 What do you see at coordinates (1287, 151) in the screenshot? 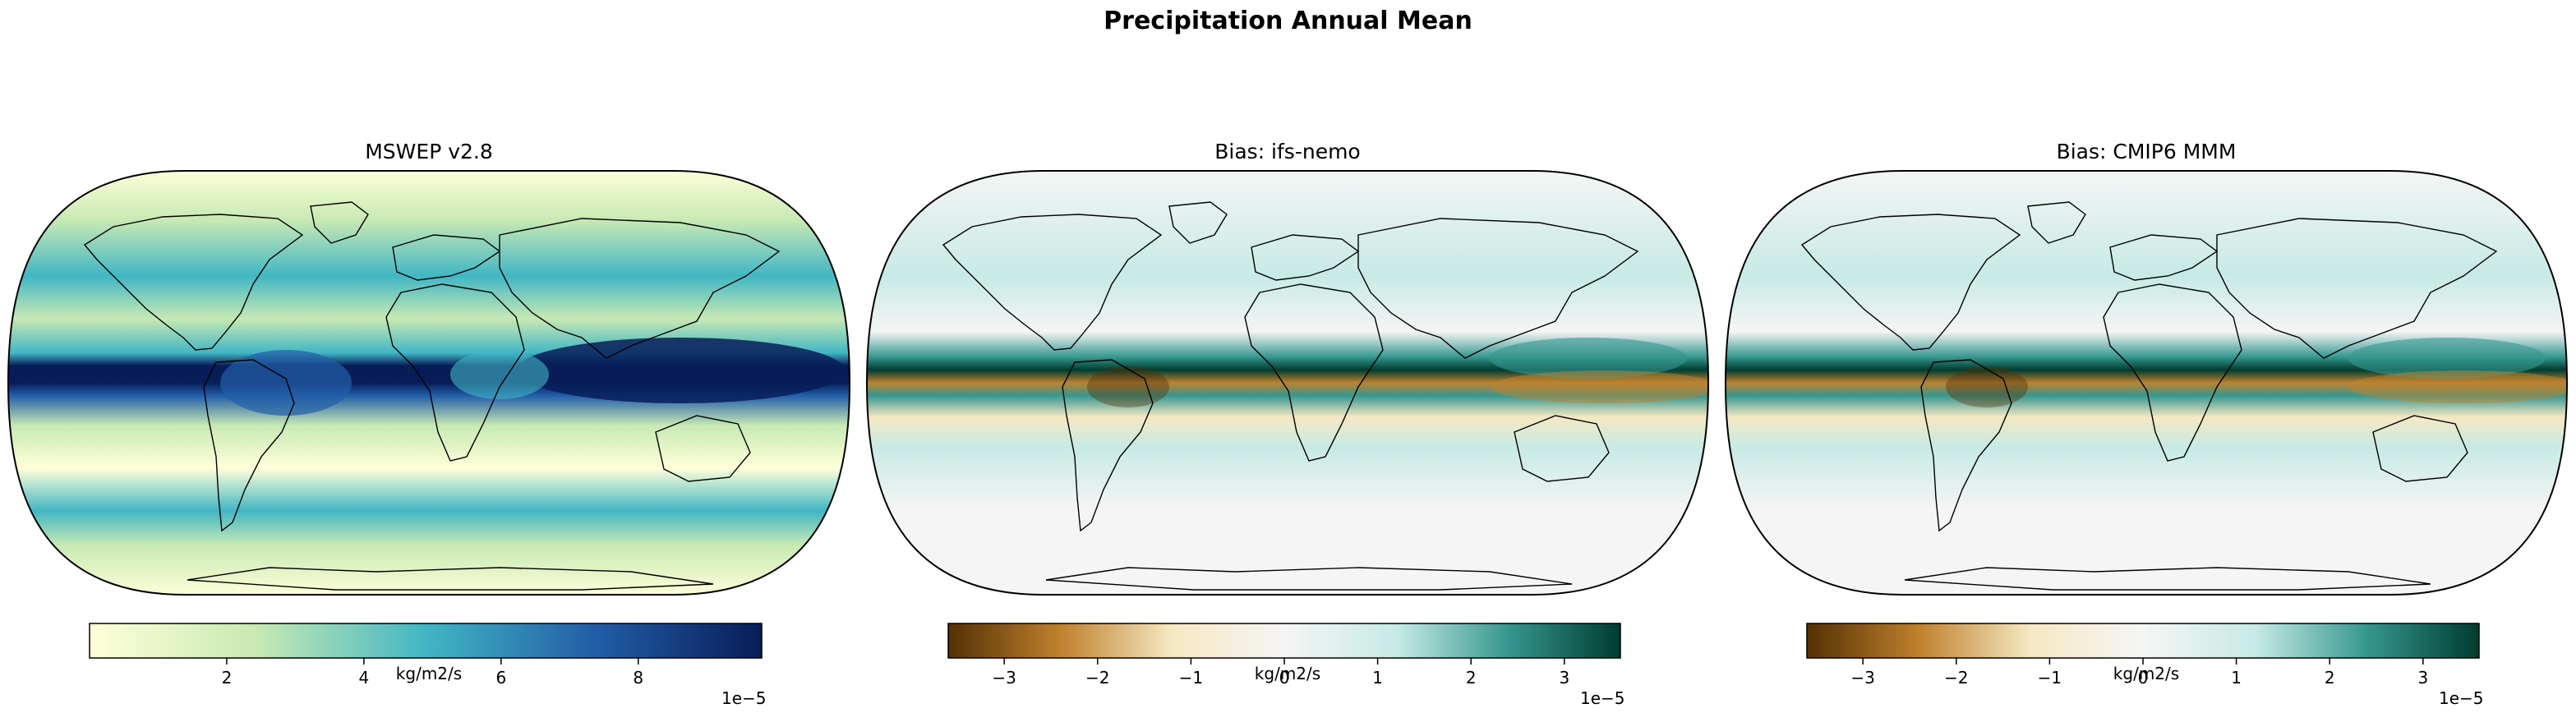
I see `panel-title: Bias: ifs-nemo` at bounding box center [1287, 151].